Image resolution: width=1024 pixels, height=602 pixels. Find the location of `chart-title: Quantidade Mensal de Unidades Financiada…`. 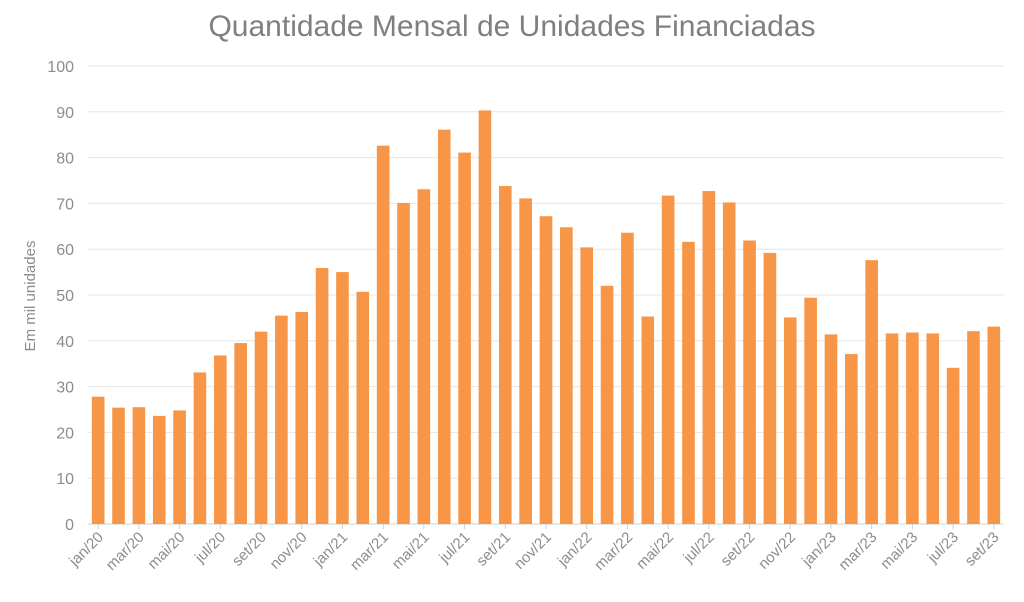

chart-title: Quantidade Mensal de Unidades Financiada… is located at coordinates (512, 26).